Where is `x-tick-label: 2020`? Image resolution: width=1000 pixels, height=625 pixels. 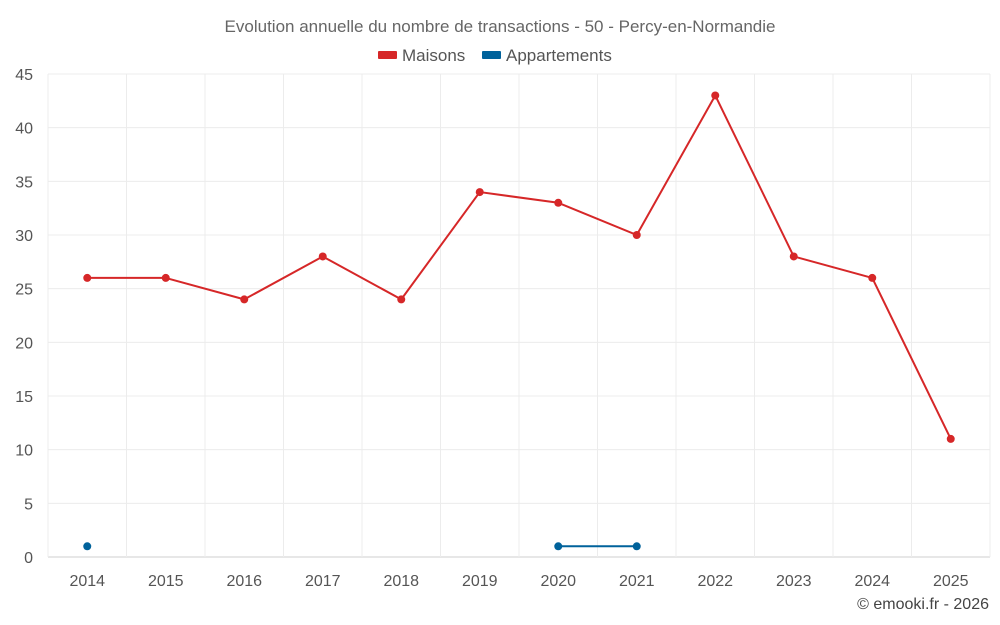 x-tick-label: 2020 is located at coordinates (558, 581).